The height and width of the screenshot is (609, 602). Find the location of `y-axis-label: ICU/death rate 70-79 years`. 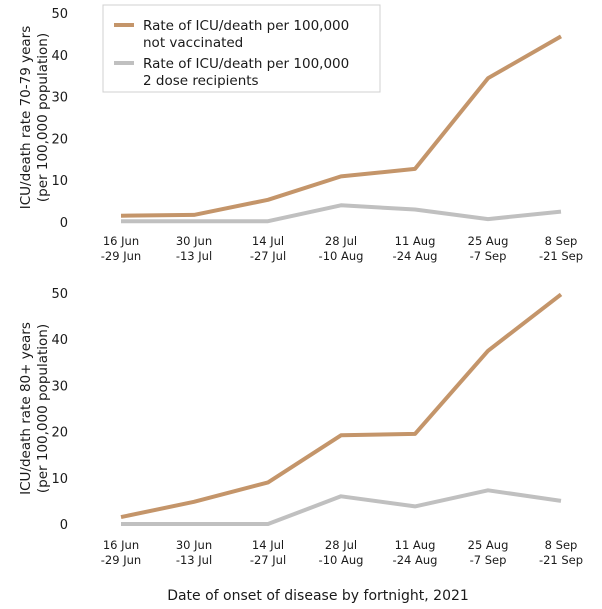

y-axis-label: ICU/death rate 70-79 years is located at coordinates (26, 118).